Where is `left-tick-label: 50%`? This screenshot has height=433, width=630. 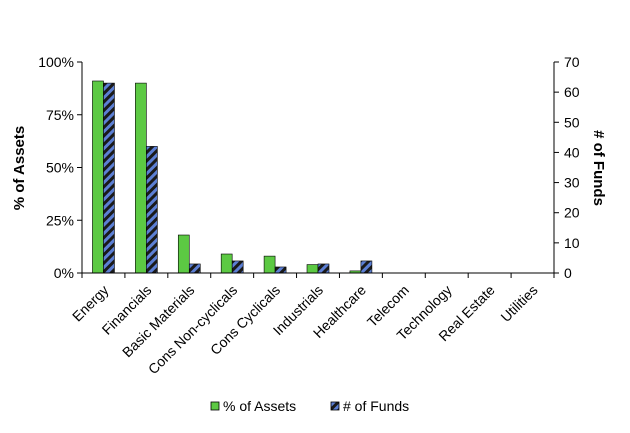 left-tick-label: 50% is located at coordinates (60, 168).